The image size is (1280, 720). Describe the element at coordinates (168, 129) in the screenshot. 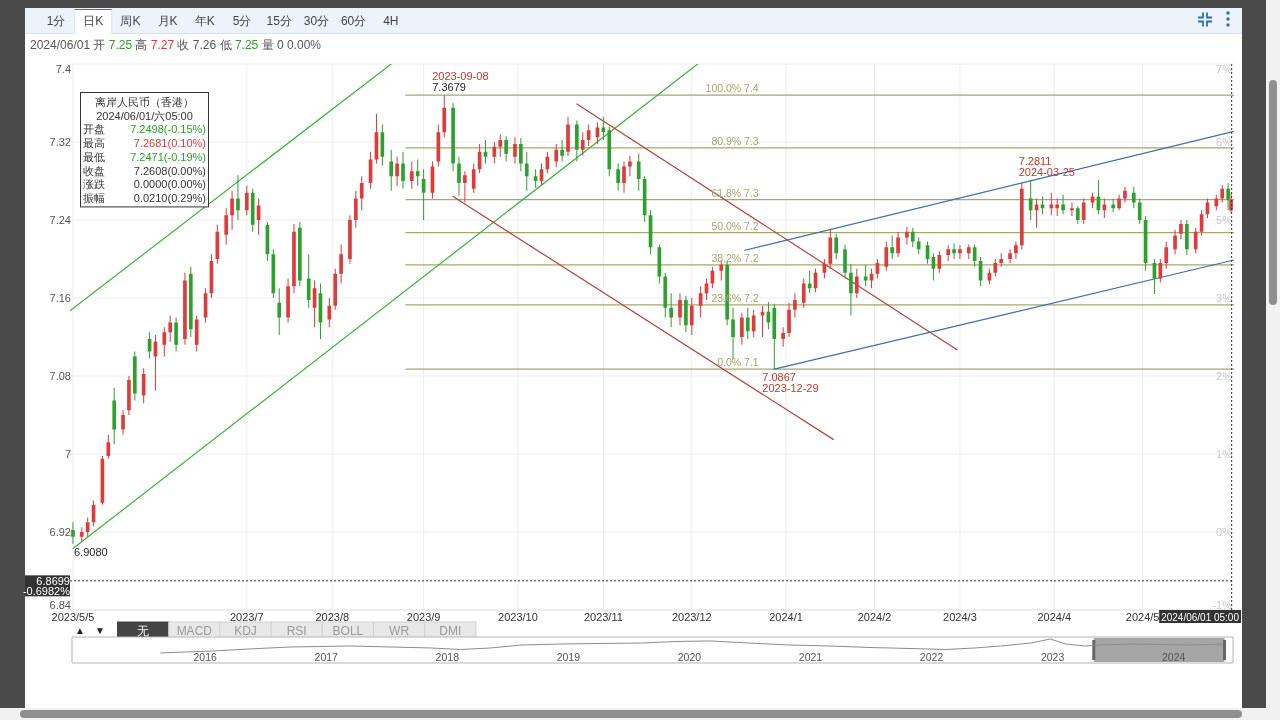

I see `annotation: 7.2498(-0.15%)` at that location.